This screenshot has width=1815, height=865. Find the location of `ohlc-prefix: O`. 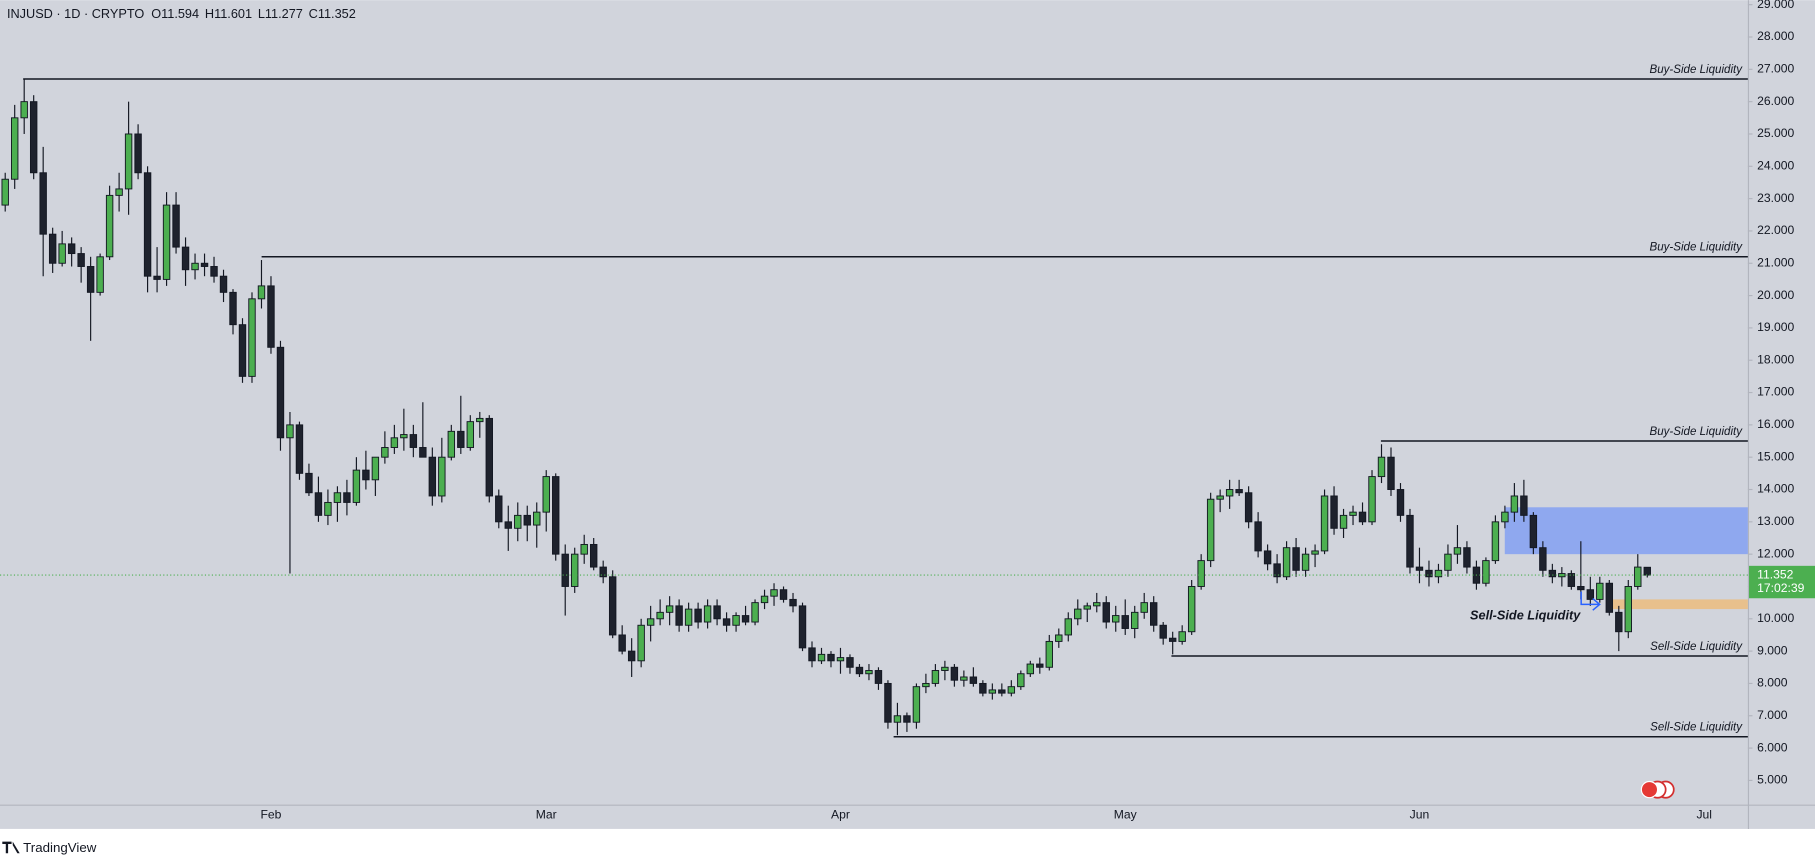

ohlc-prefix: O is located at coordinates (156, 14).